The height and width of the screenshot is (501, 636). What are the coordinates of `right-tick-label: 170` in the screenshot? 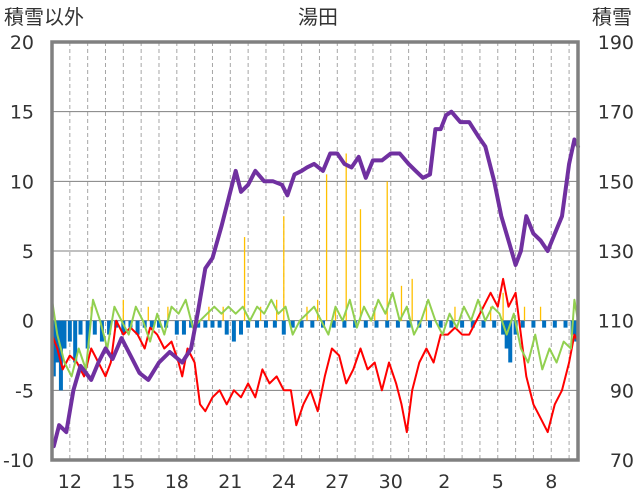 It's located at (616, 113).